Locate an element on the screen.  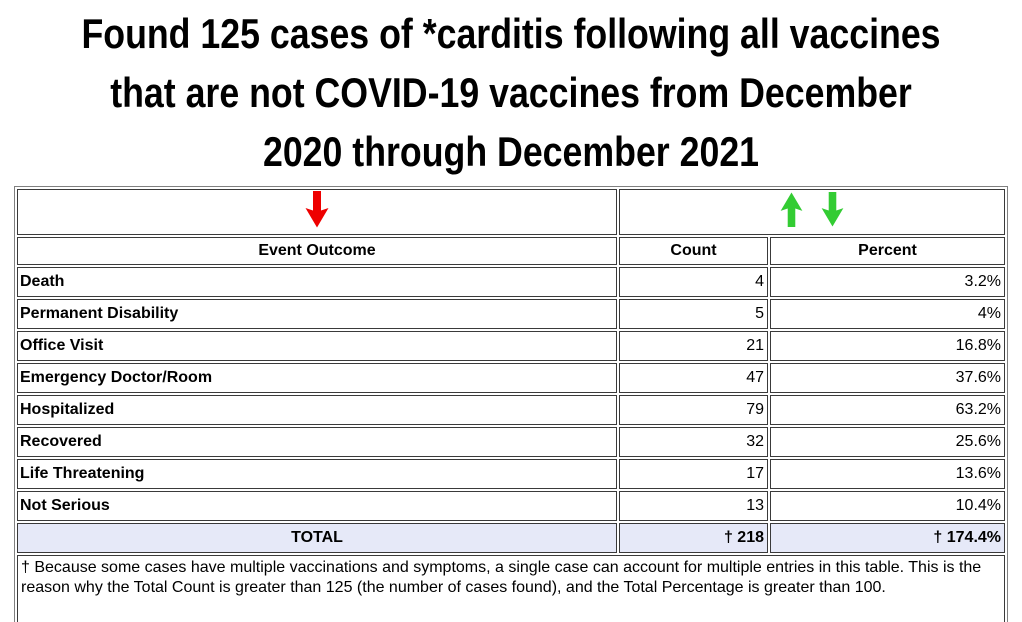
total-count-cell: † 218 is located at coordinates (693, 538).